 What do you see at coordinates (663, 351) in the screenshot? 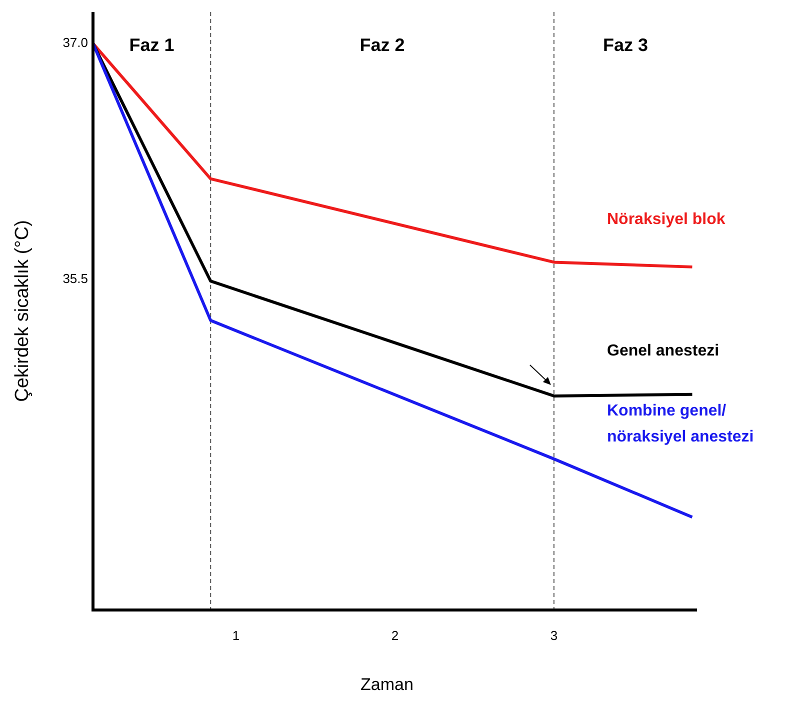
I see `text: Genel anestezi` at bounding box center [663, 351].